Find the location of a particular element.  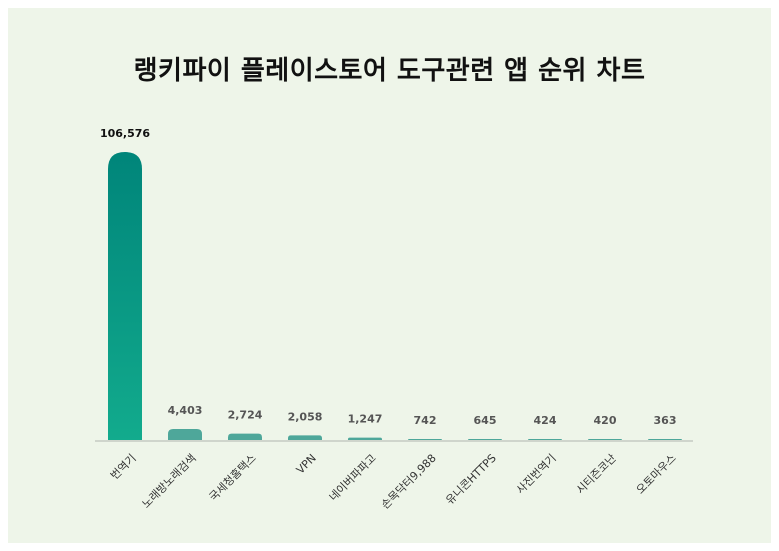

x-tick-label-2: 노래방노래검색 is located at coordinates (168, 481).